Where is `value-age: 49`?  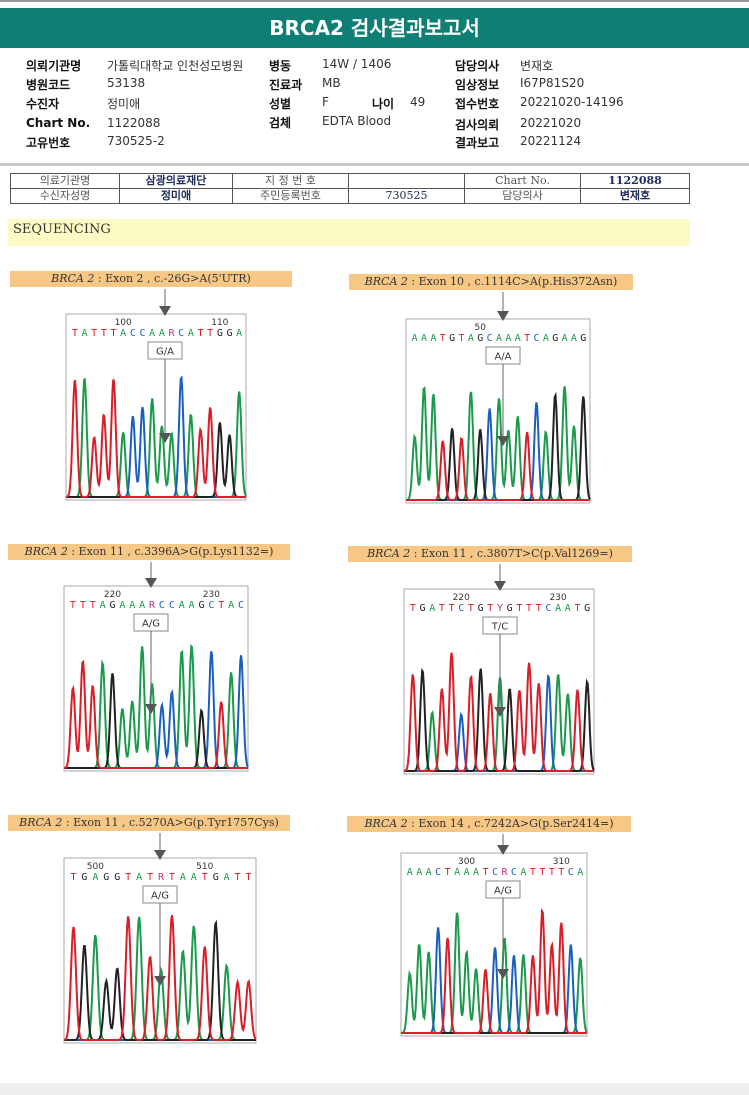
value-age: 49 is located at coordinates (418, 102).